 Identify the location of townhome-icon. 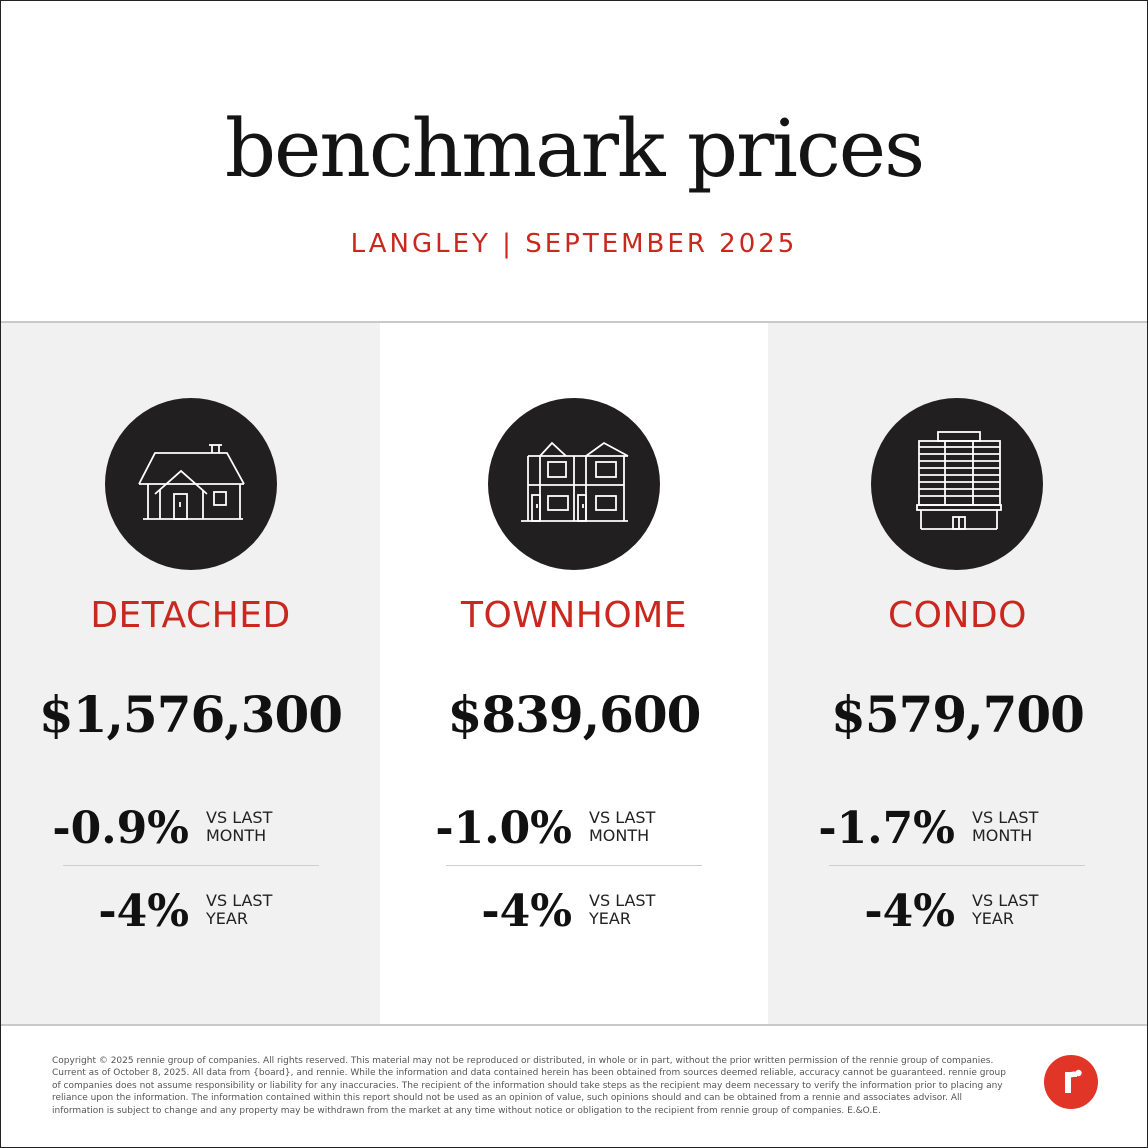
(574, 484).